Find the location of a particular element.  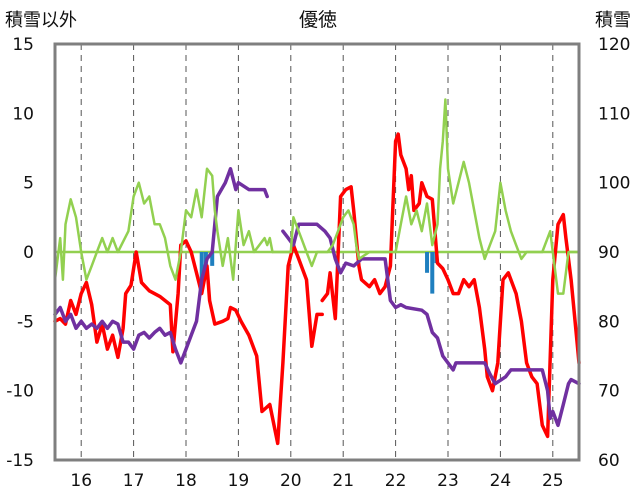

right-axis-label: 積雪 is located at coordinates (613, 20).